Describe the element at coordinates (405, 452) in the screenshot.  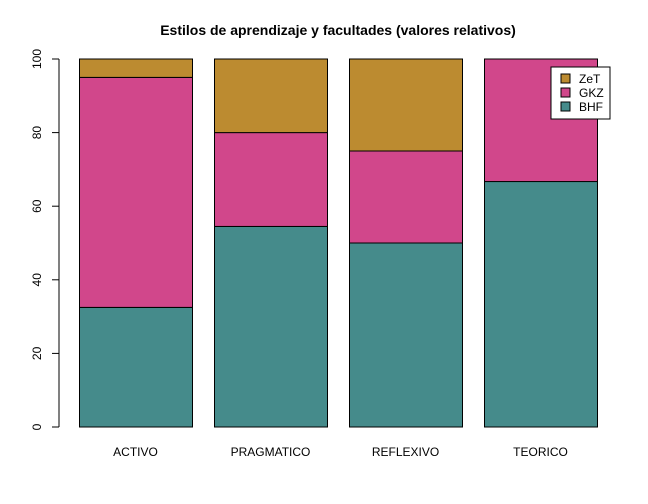
I see `x-tick-label-reflexivo: REFLEXIVO` at that location.